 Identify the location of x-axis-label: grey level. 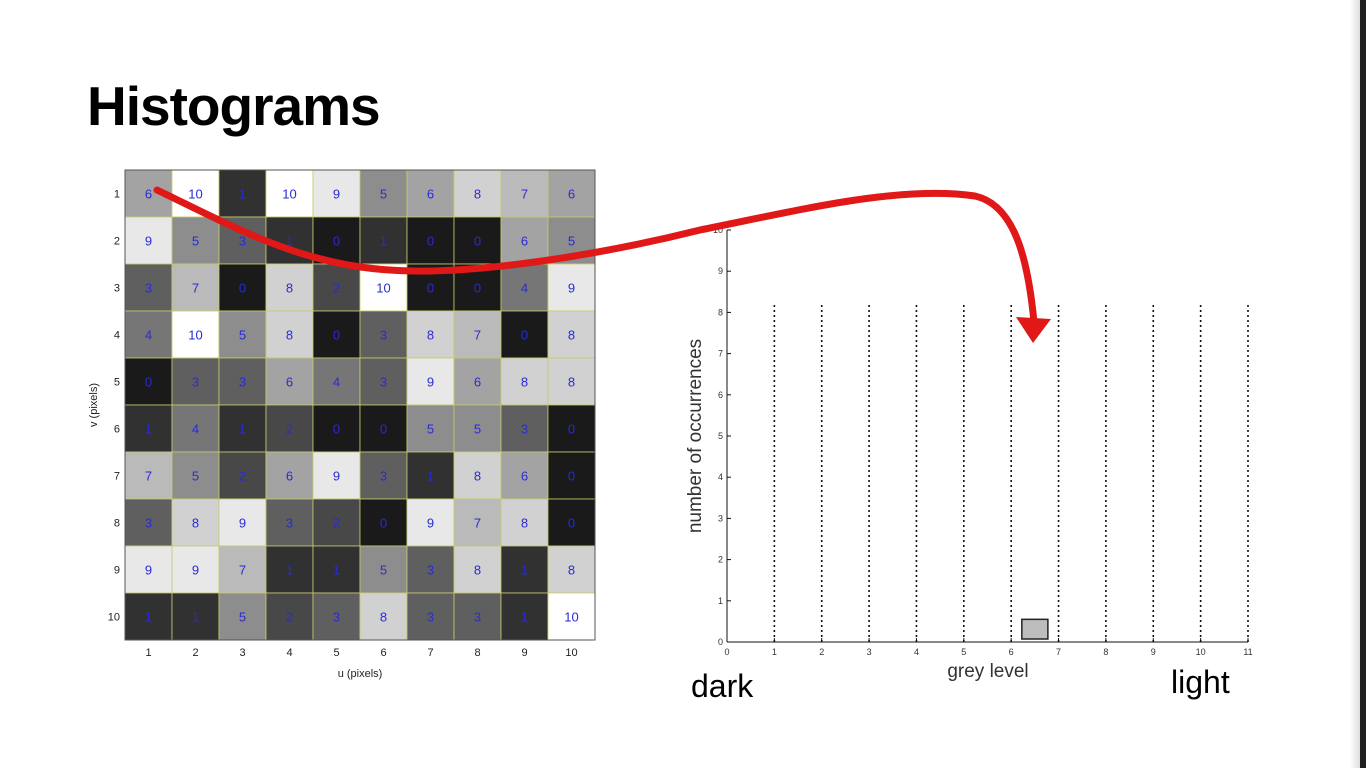
(987, 671).